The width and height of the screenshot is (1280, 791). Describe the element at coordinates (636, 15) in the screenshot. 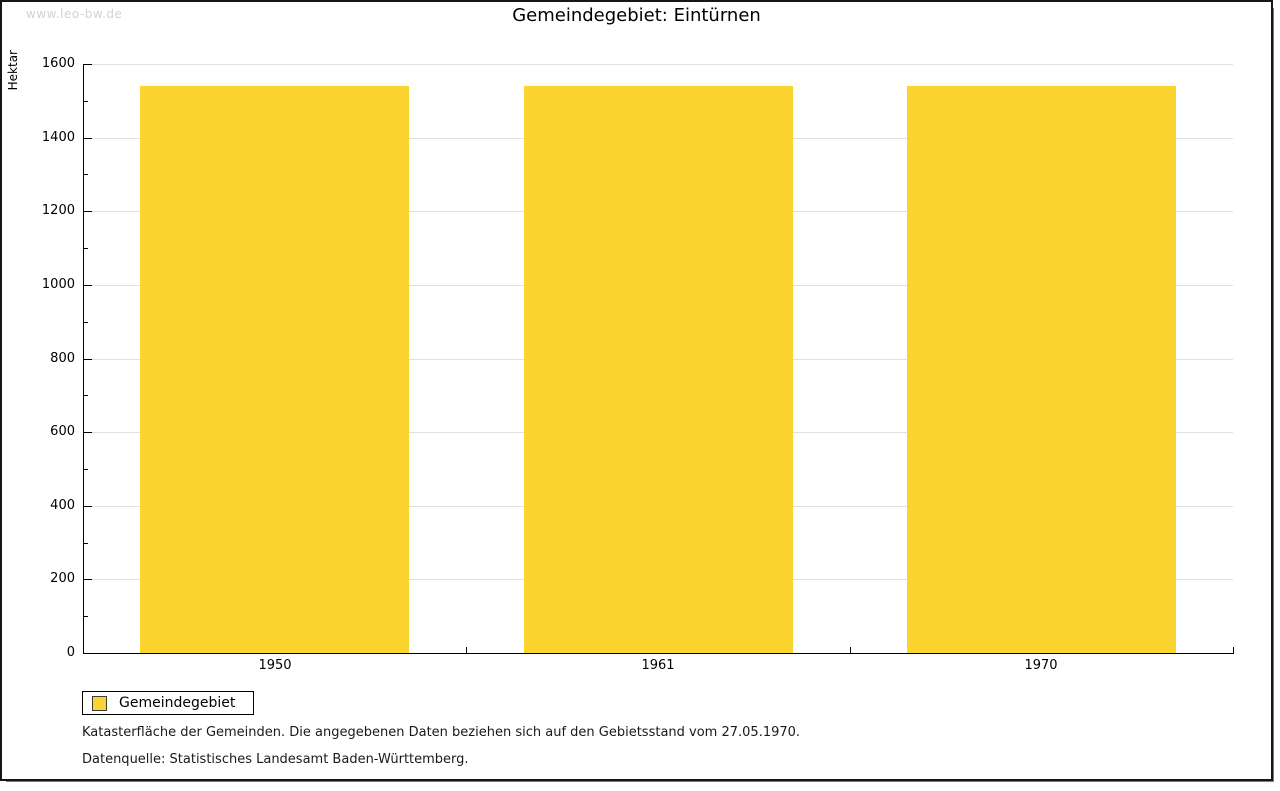

I see `chart-title: Gemeindegebiet: Eintürnen` at that location.